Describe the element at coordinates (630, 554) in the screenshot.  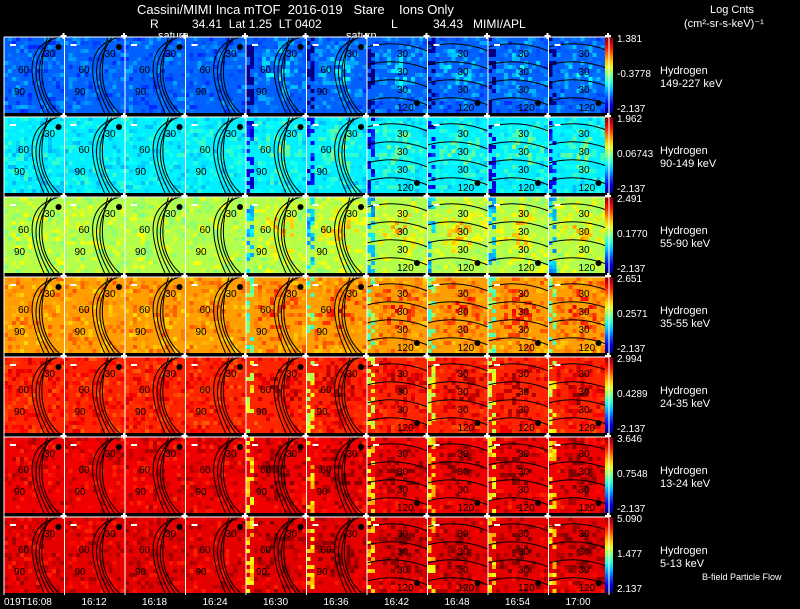
I see `colorbar-tick-cmid: 1.477` at that location.